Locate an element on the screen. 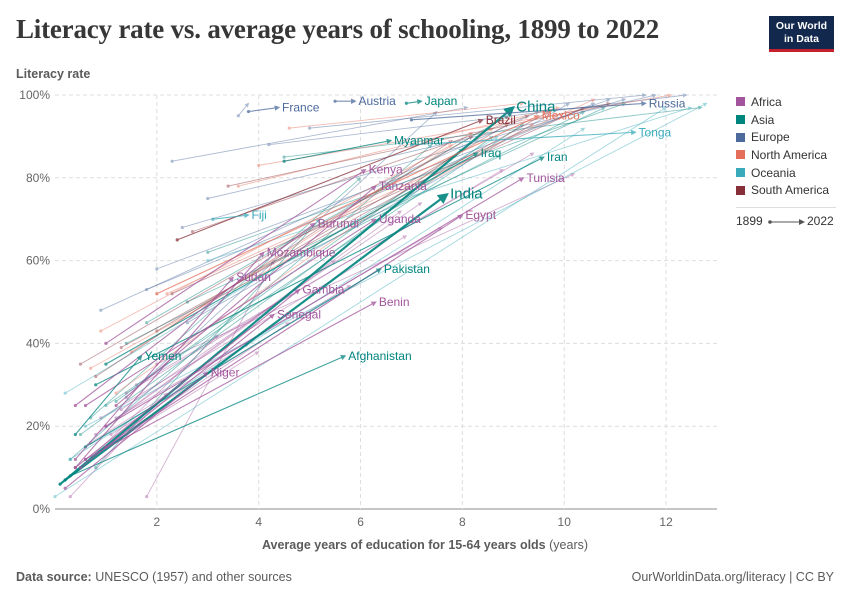  series-tanzania is located at coordinates (245, 296).